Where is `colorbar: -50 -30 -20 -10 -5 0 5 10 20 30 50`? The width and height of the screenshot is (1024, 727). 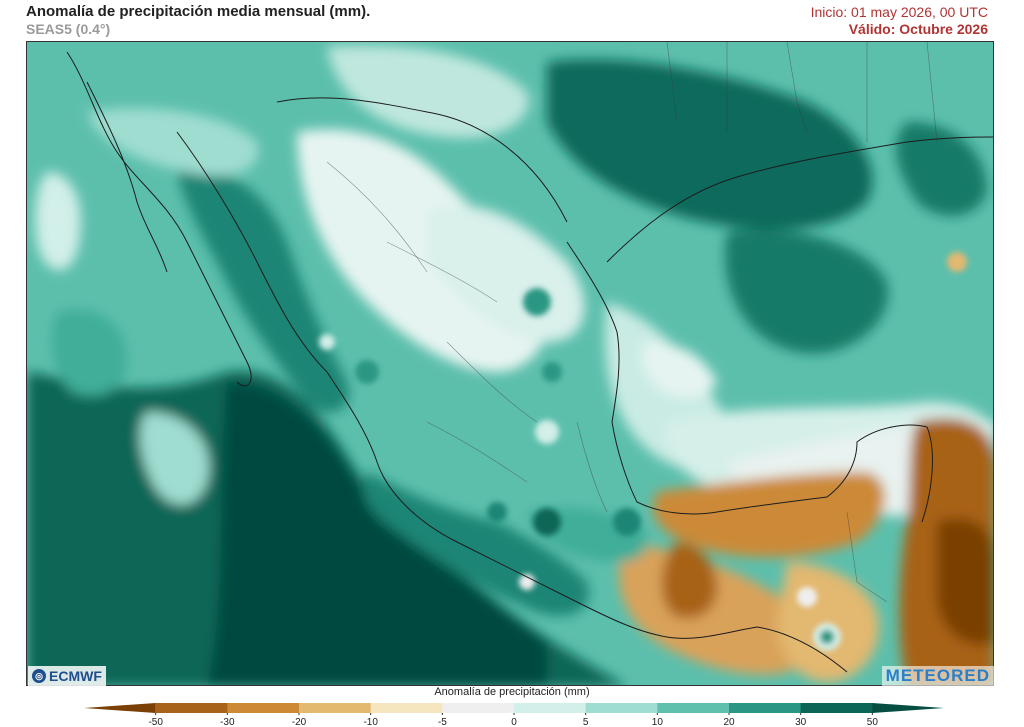 colorbar: -50 -30 -20 -10 -5 0 5 10 20 30 50 is located at coordinates (514, 715).